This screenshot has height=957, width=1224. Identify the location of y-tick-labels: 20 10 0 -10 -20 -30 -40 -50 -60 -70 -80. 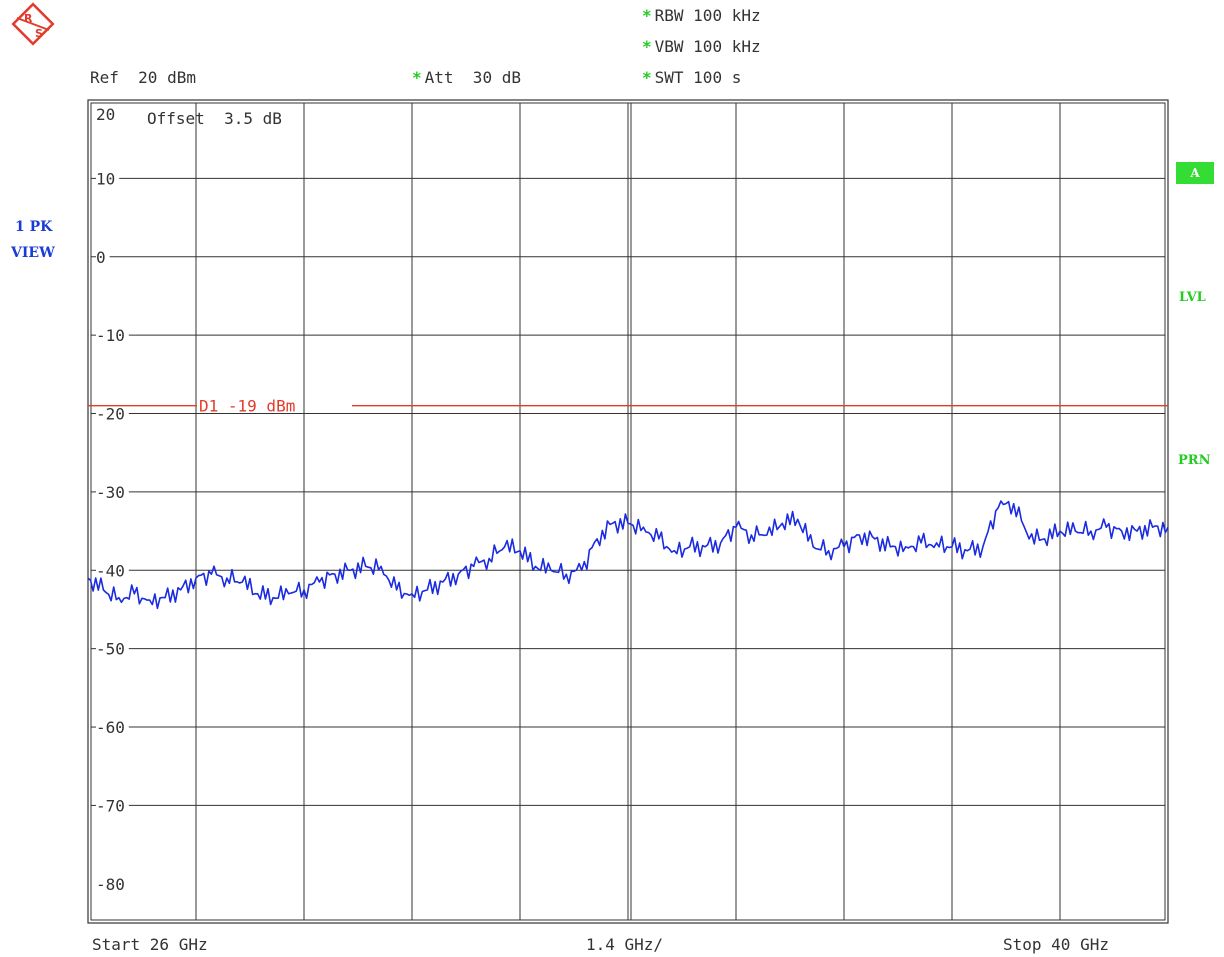
(110, 499).